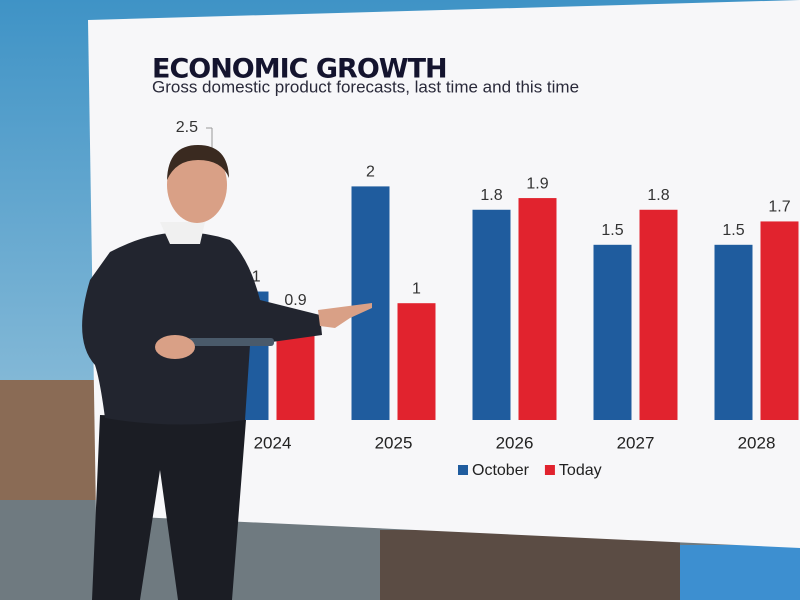  What do you see at coordinates (394, 442) in the screenshot?
I see `x-tick-label: 2025` at bounding box center [394, 442].